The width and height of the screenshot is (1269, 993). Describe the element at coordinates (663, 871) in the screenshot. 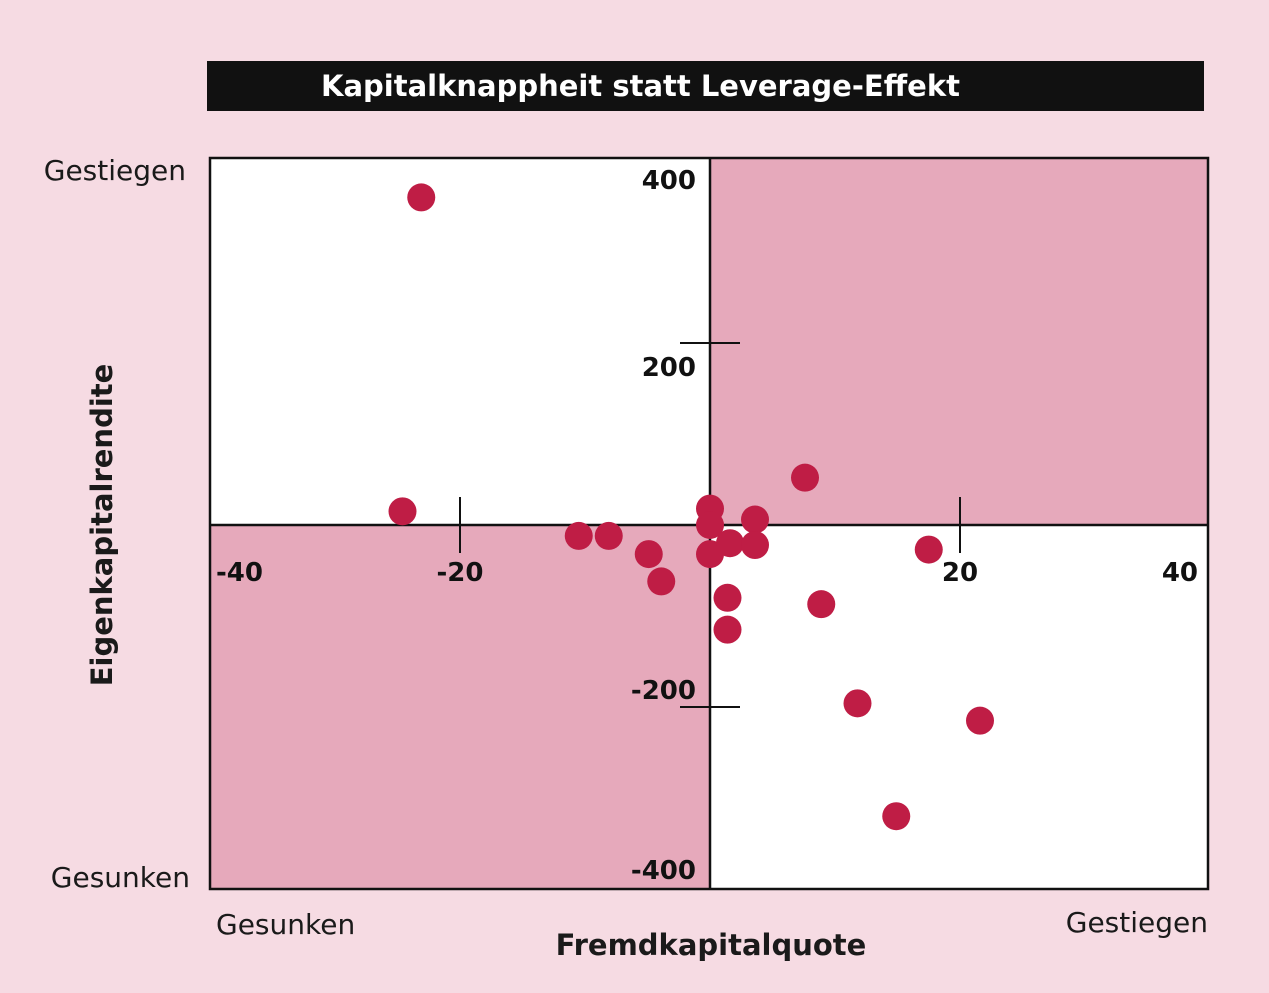

I see `y-tick-label: -400` at that location.